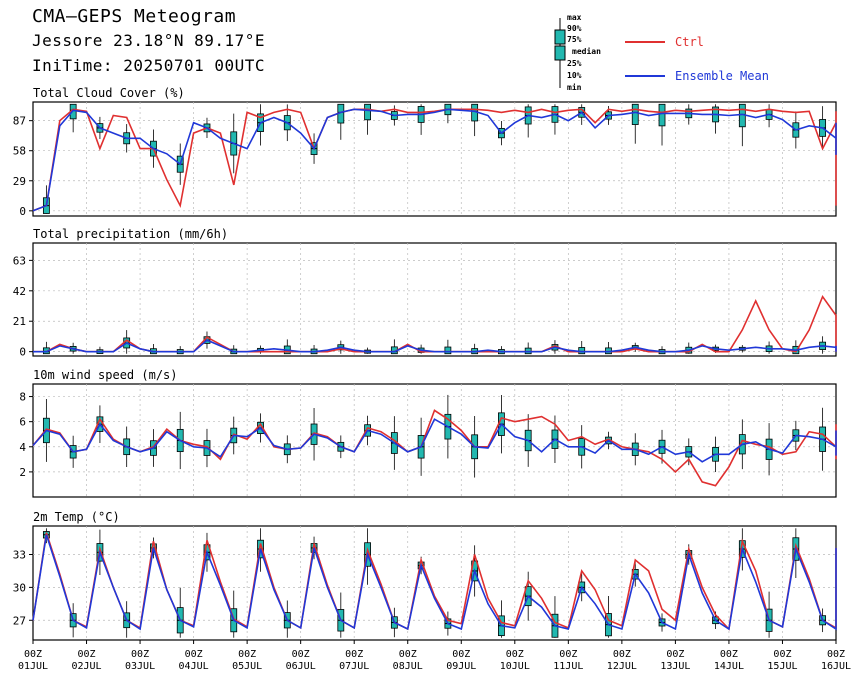 This screenshot has width=859, height=681. What do you see at coordinates (354, 666) in the screenshot?
I see `x-tick-date: 07JUL` at bounding box center [354, 666].